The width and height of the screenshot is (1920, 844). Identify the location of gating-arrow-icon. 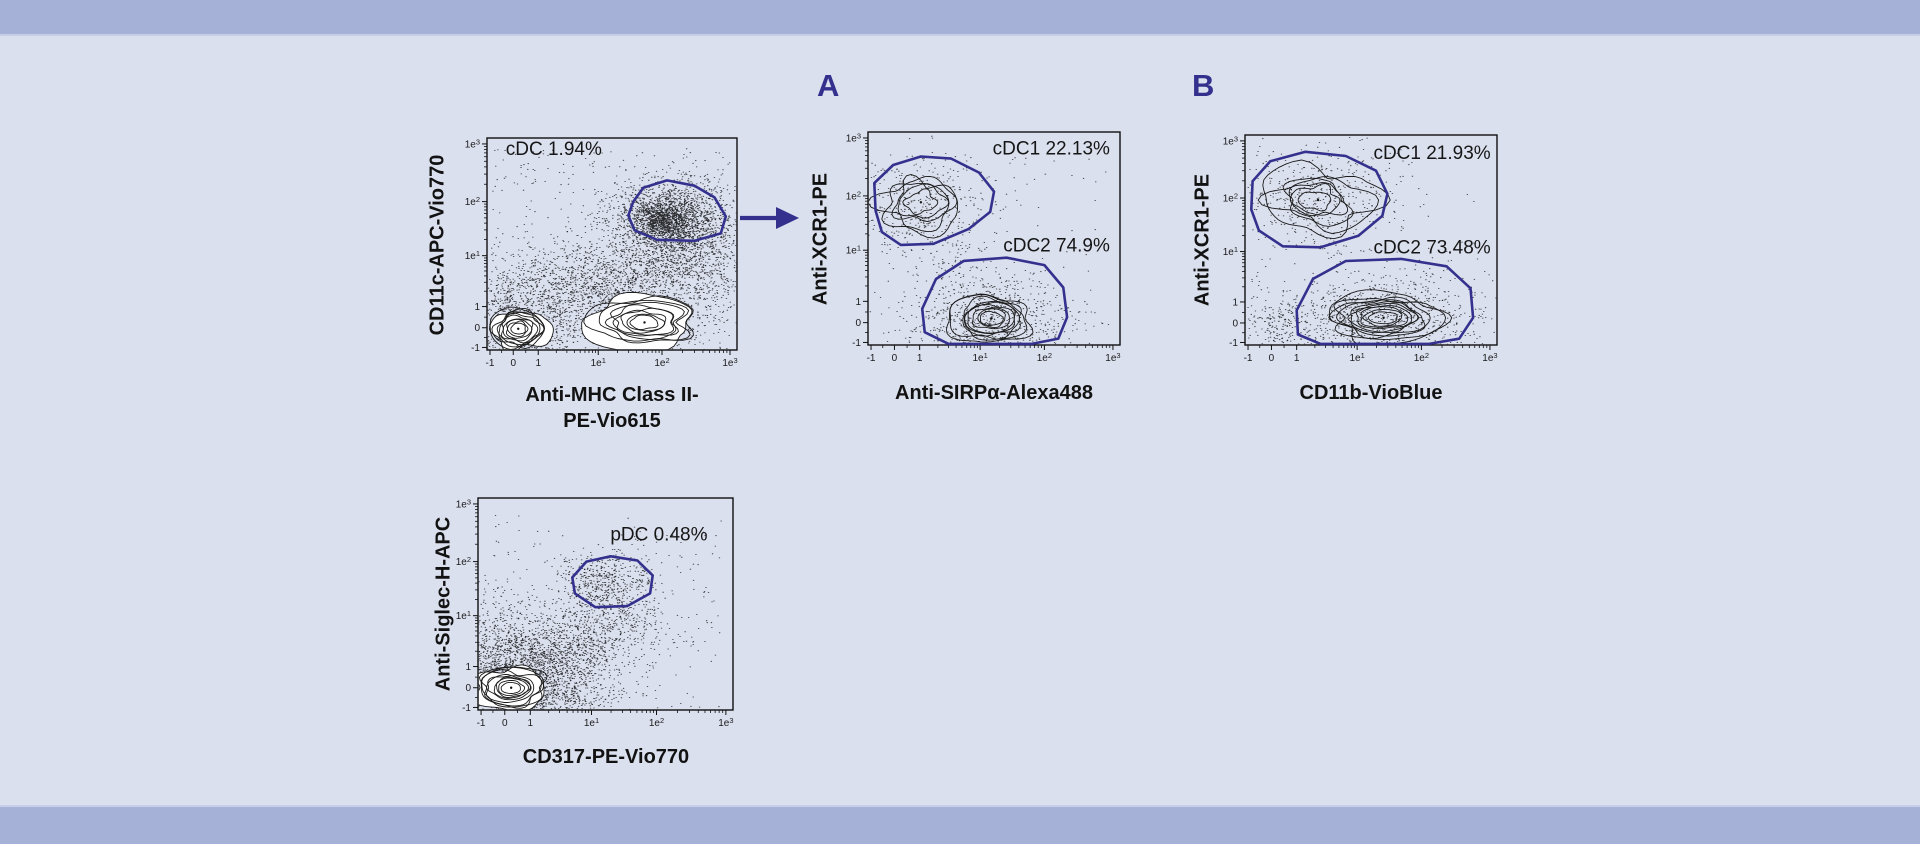
(769, 218).